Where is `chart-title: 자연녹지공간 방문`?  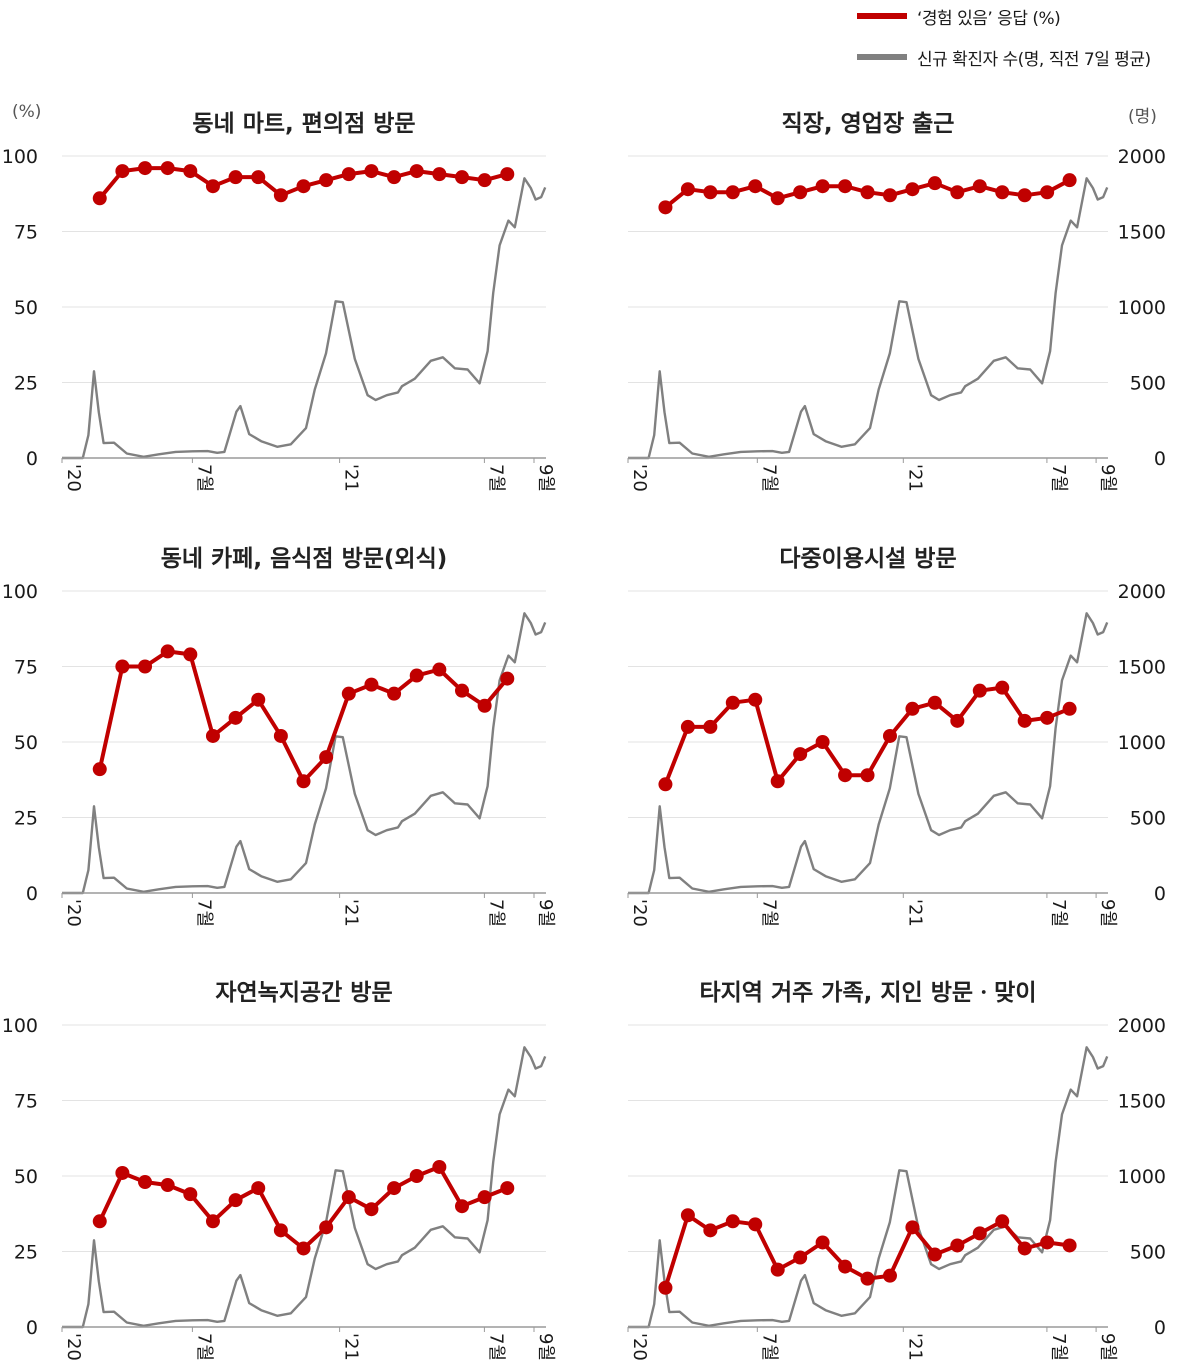
chart-title: 자연녹지공간 방문 is located at coordinates (303, 993).